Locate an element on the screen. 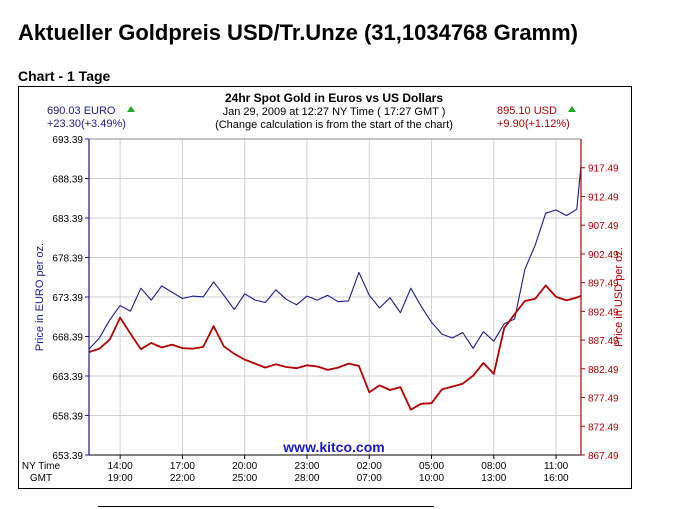  x-row-label-ny: NY Time is located at coordinates (41, 466).